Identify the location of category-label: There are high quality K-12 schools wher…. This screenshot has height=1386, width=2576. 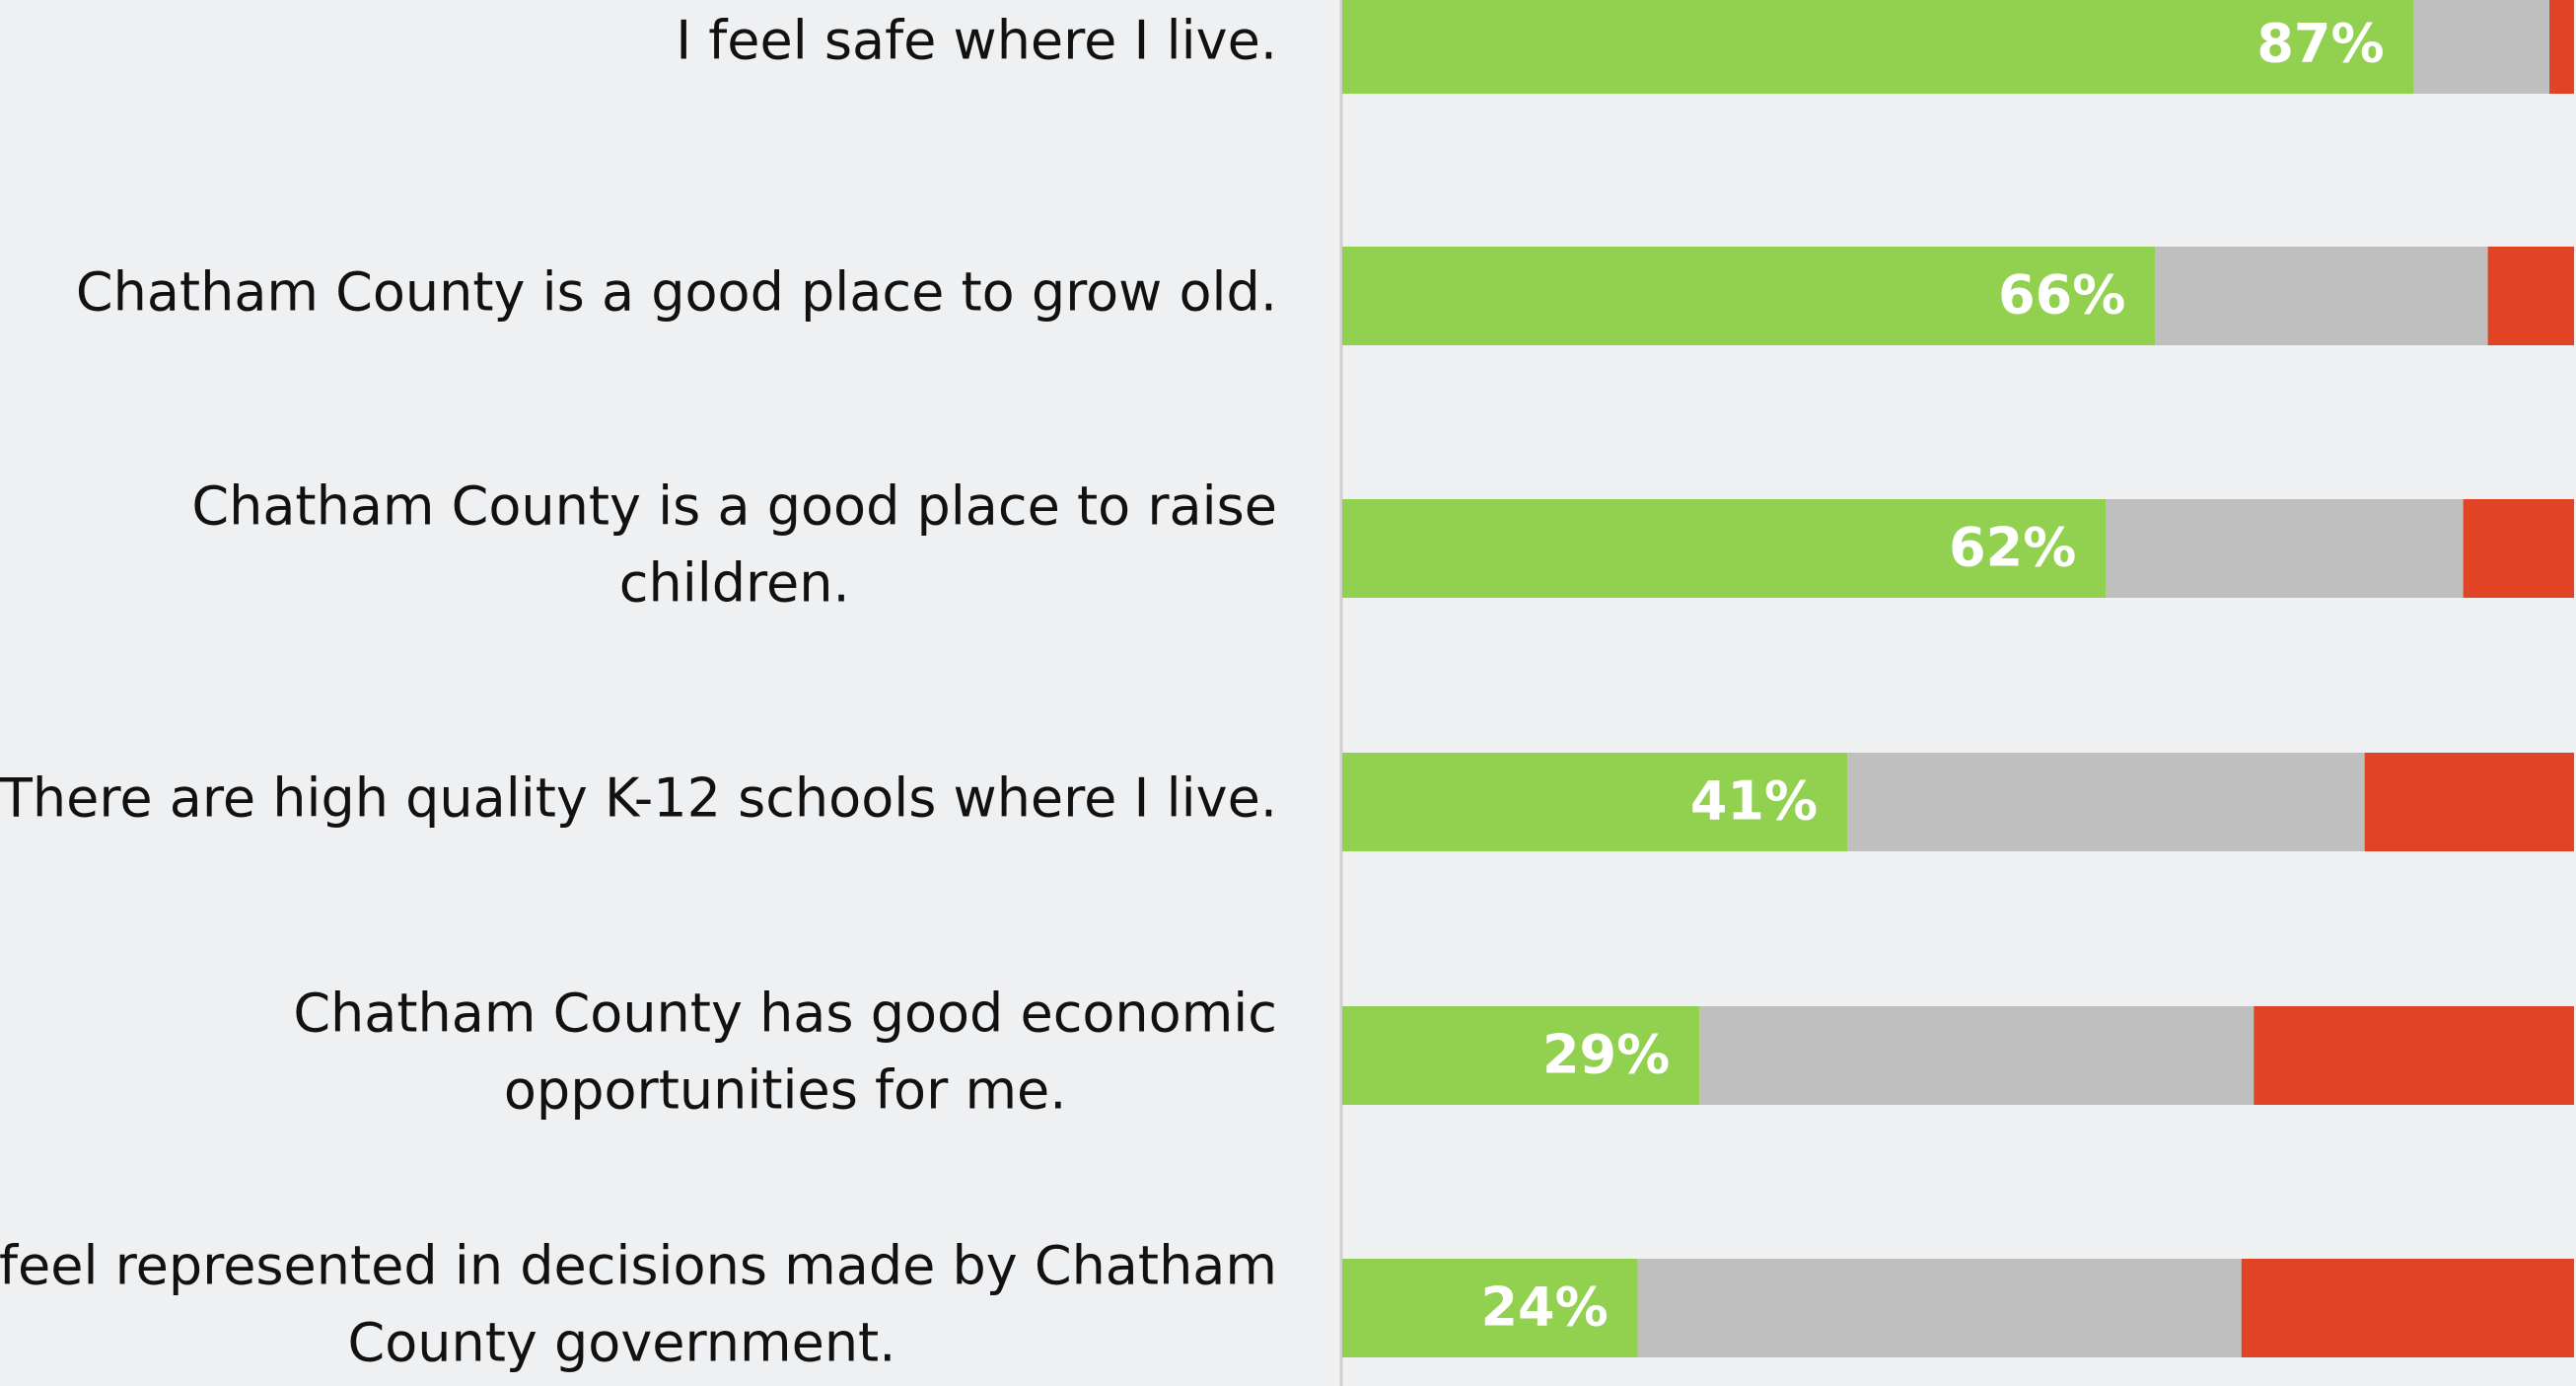
(638, 798).